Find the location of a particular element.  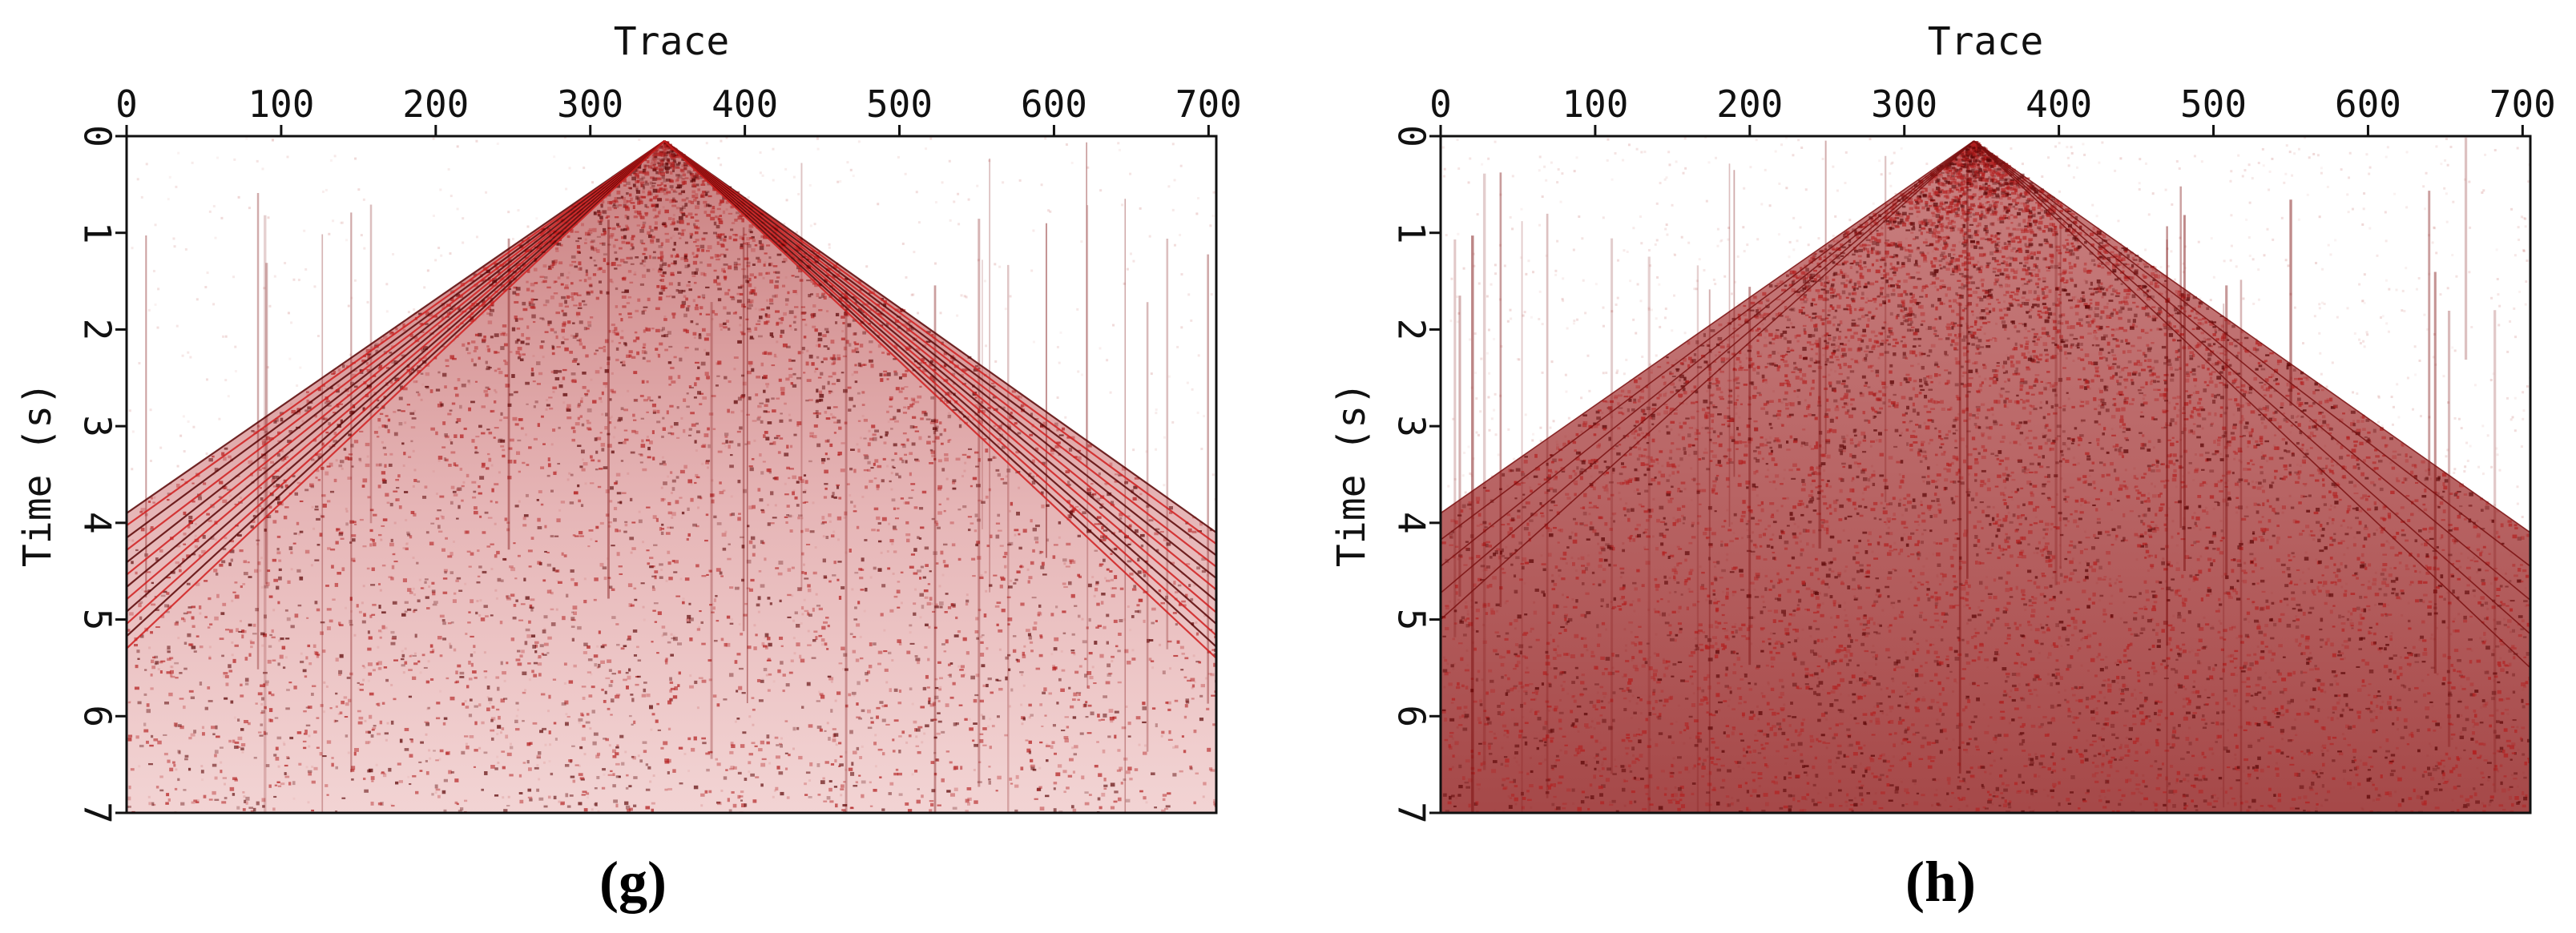

x-tick-label-h-1: 100 is located at coordinates (1595, 104).